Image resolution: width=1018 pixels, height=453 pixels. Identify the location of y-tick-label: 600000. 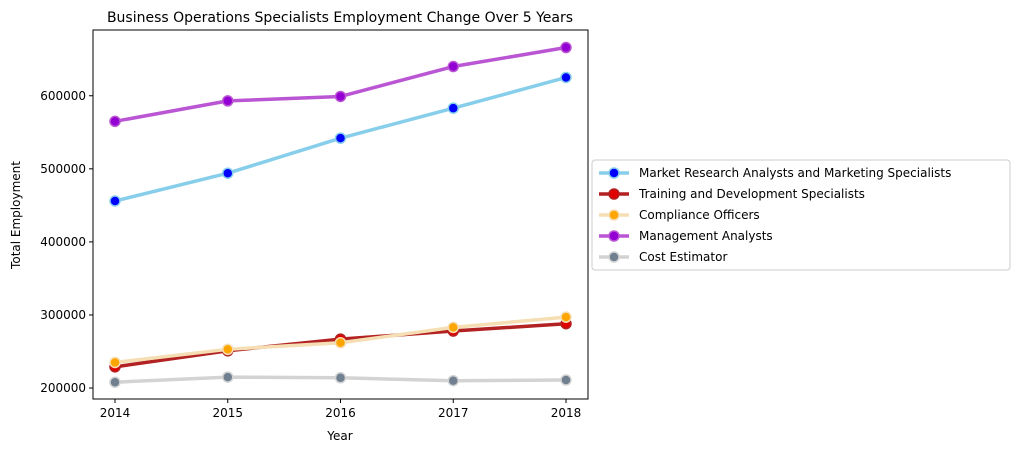
(63, 96).